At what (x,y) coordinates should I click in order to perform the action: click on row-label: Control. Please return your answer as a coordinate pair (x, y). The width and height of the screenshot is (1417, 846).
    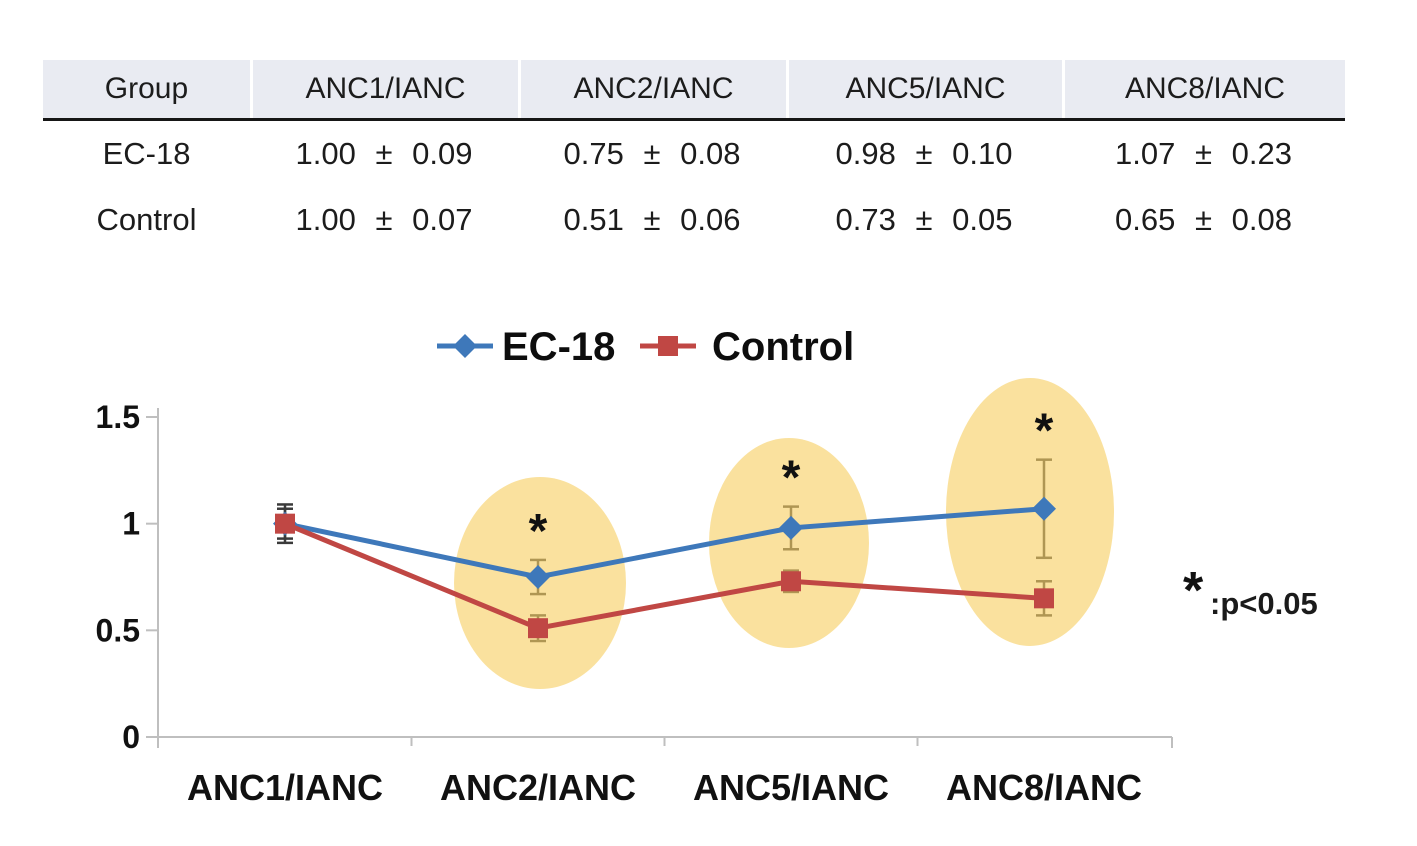
    Looking at the image, I should click on (146, 219).